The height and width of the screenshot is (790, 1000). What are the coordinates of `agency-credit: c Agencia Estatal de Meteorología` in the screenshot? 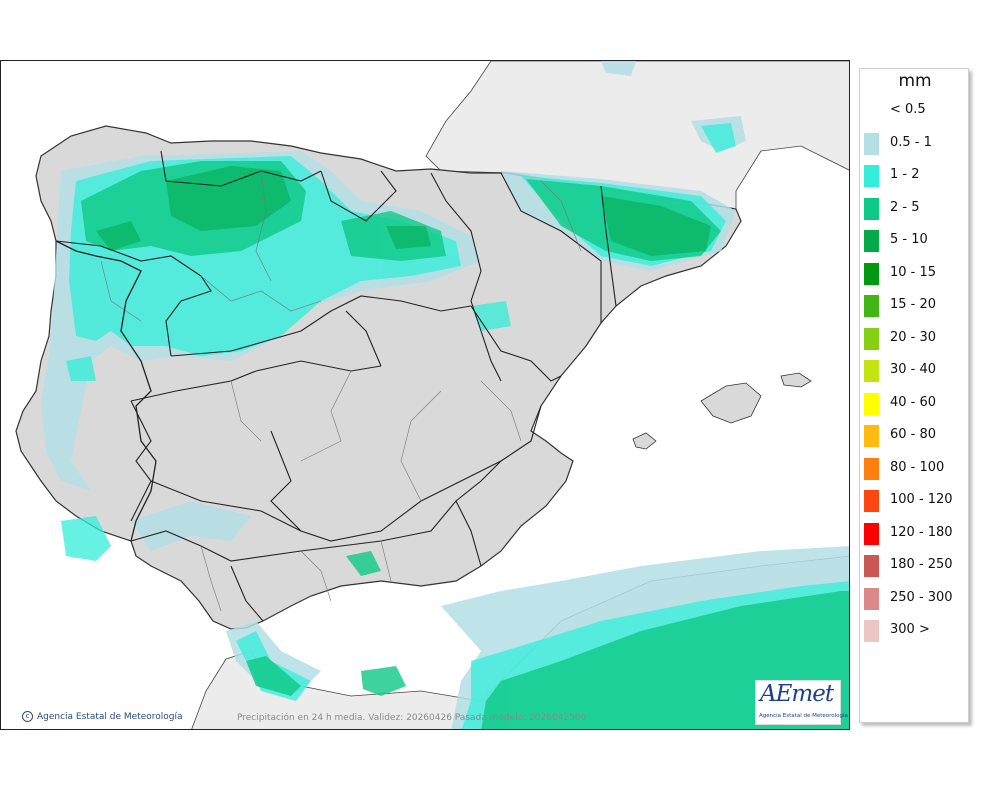 It's located at (102, 716).